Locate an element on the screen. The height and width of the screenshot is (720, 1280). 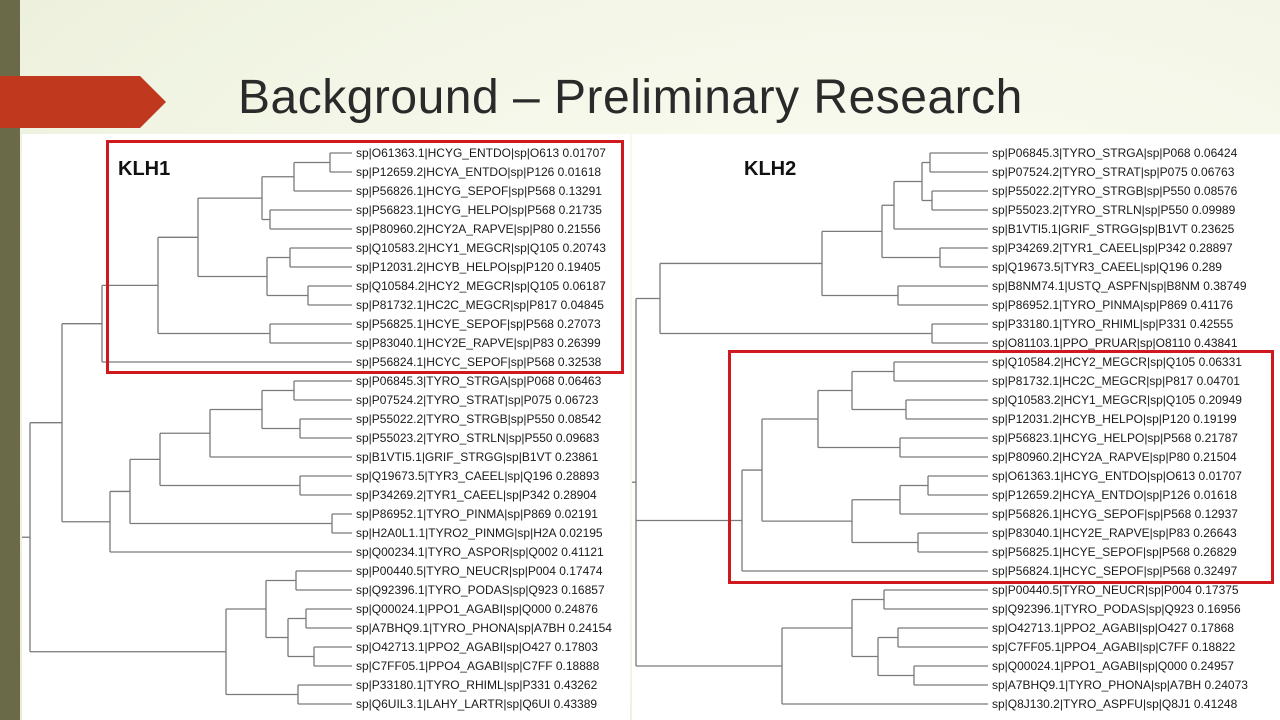
tree-leaf-label: sp|H2A0L1.1|TYRO2_PINMG|sp|H2A 0.02195 is located at coordinates (479, 533).